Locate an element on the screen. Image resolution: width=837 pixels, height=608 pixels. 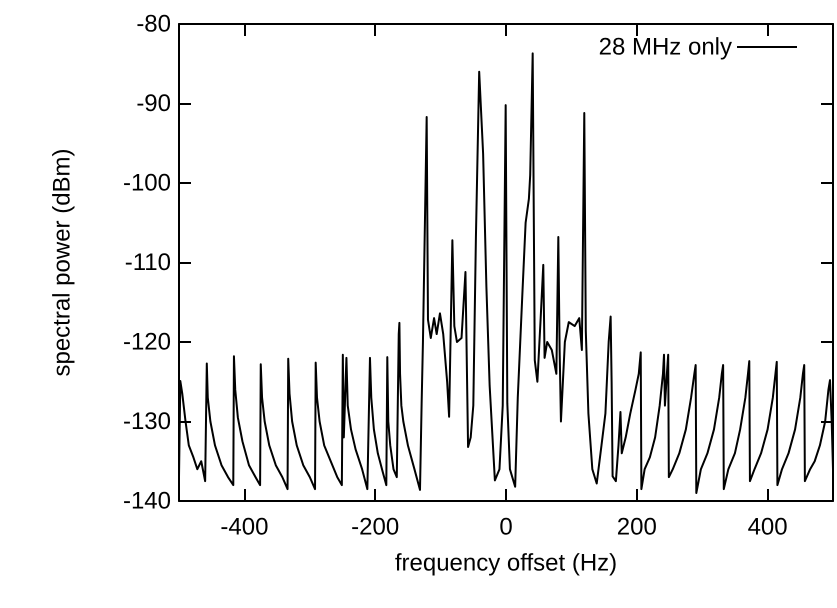
legend-label: 28 MHz only is located at coordinates (665, 47).